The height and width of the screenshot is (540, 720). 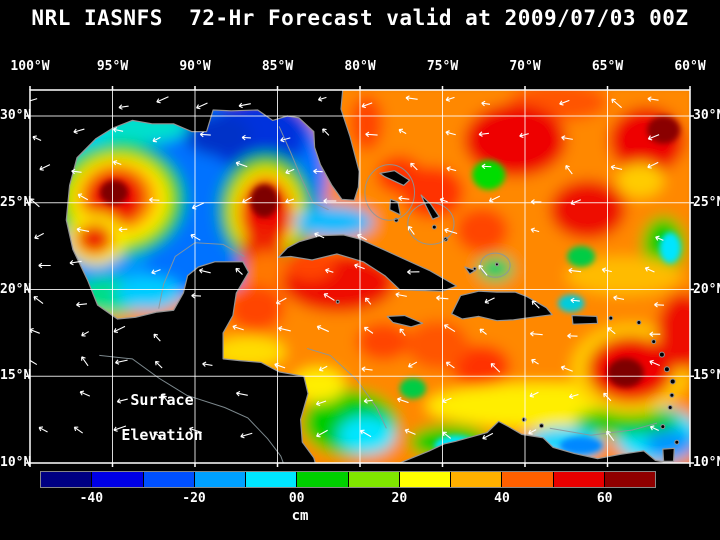 What do you see at coordinates (16, 462) in the screenshot?
I see `lat-tick-label: 10°N` at bounding box center [16, 462].